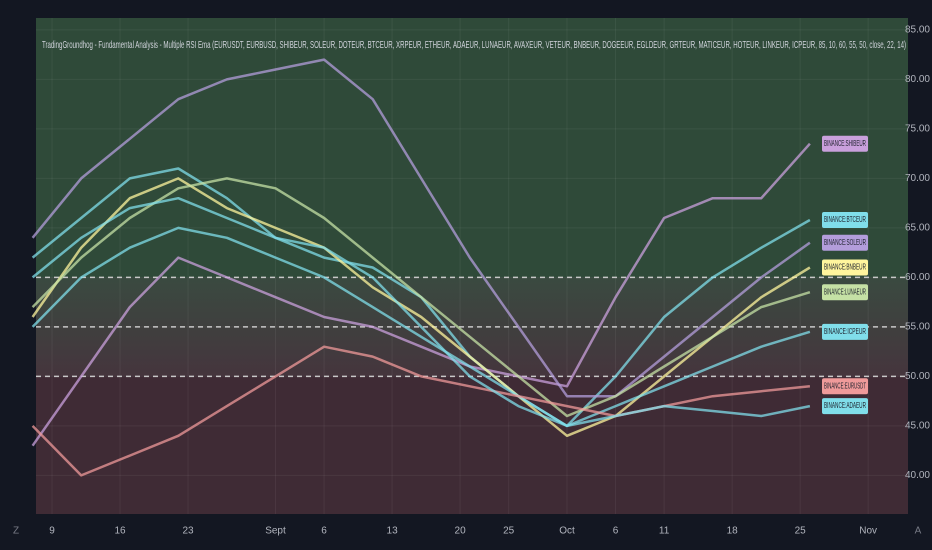 The height and width of the screenshot is (550, 932). What do you see at coordinates (917, 178) in the screenshot?
I see `y-tick-label: 70.00` at bounding box center [917, 178].